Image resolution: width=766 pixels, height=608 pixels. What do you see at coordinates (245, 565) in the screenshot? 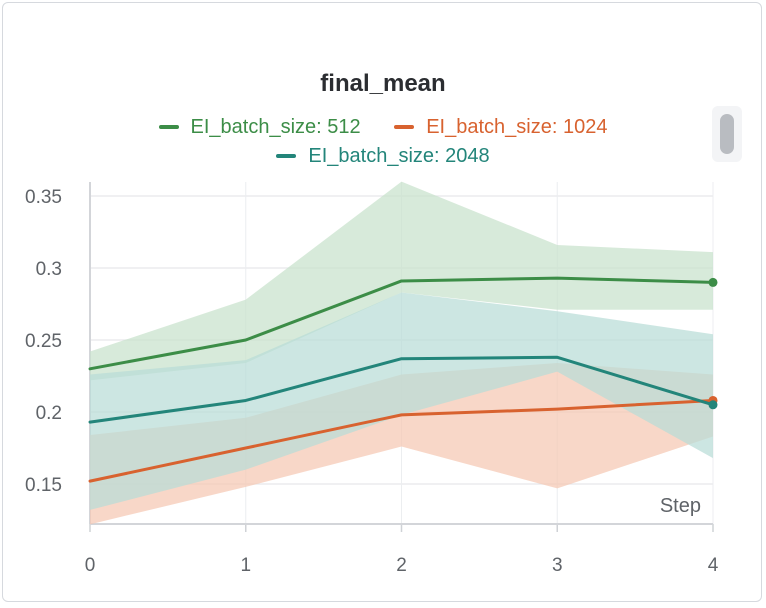
I see `x-tick-label: 1` at bounding box center [245, 565].